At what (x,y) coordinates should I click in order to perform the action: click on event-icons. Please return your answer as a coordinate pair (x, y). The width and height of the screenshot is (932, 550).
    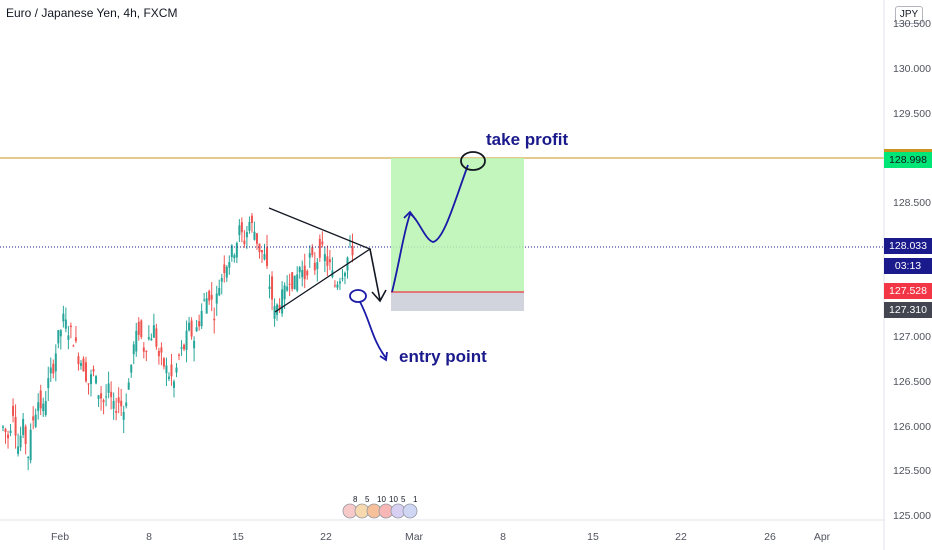
    Looking at the image, I should click on (380, 511).